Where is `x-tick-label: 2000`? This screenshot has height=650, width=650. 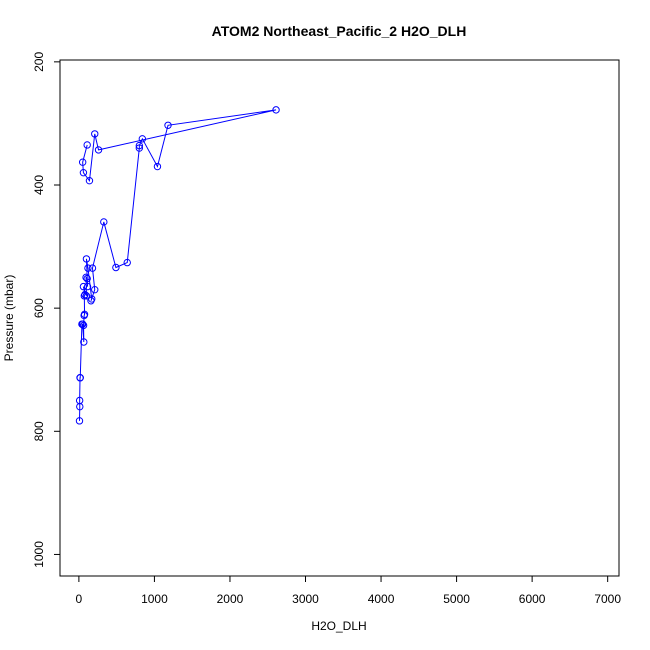 x-tick-label: 2000 is located at coordinates (230, 599).